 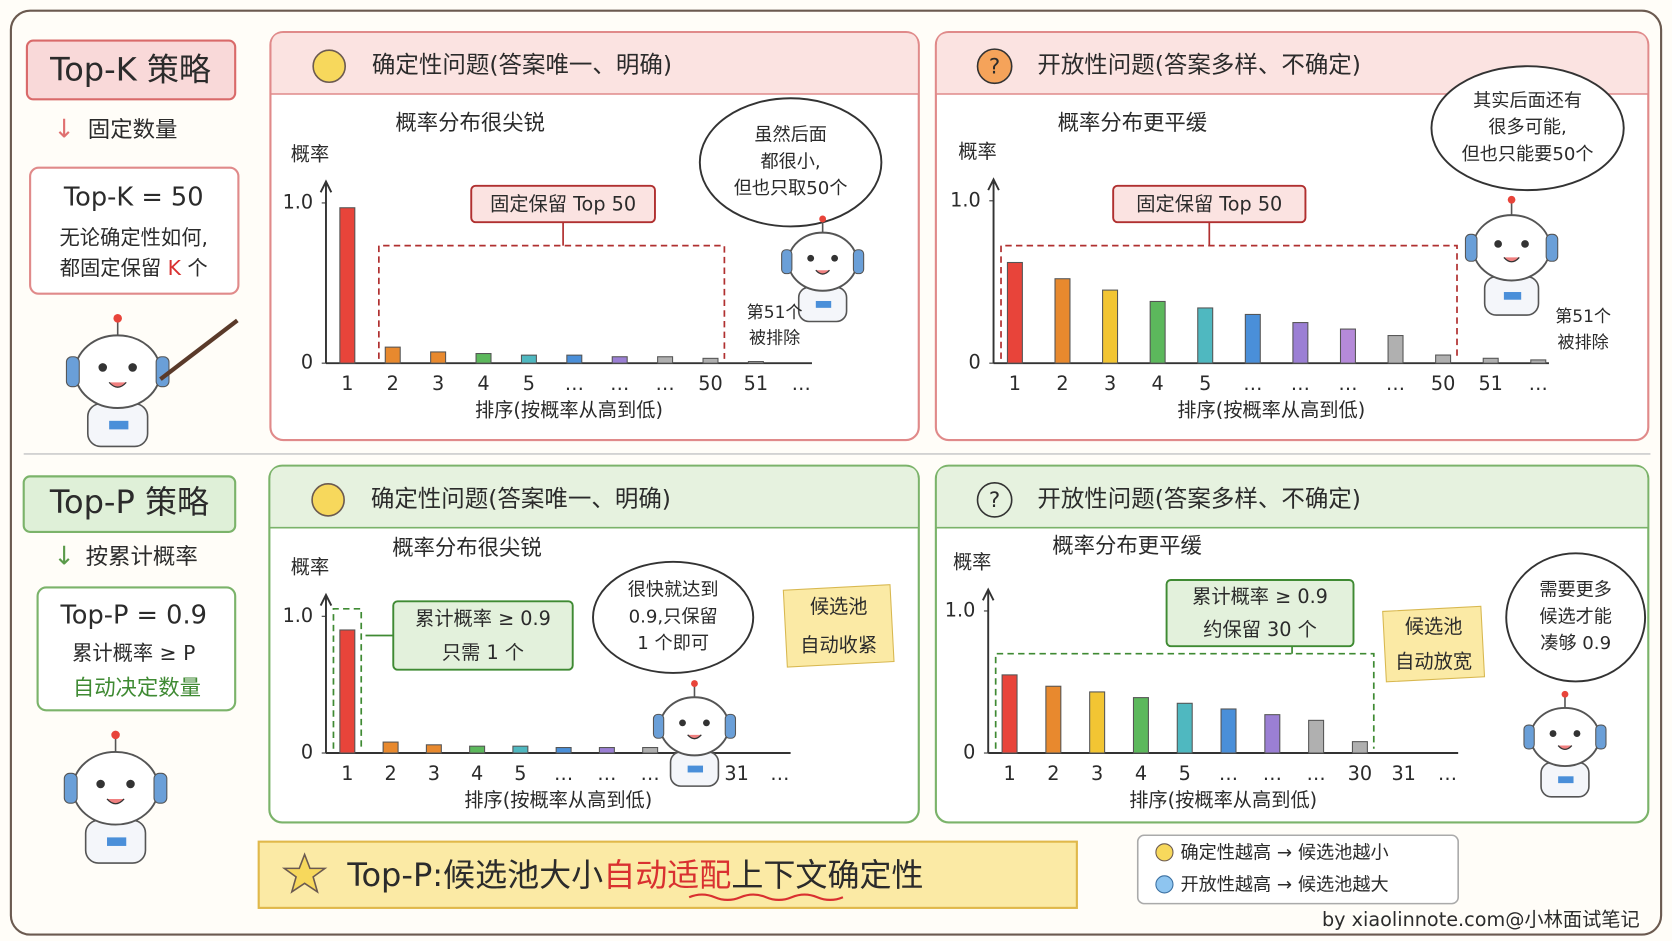 What do you see at coordinates (1490, 383) in the screenshot?
I see `x-tick-label: 51` at bounding box center [1490, 383].